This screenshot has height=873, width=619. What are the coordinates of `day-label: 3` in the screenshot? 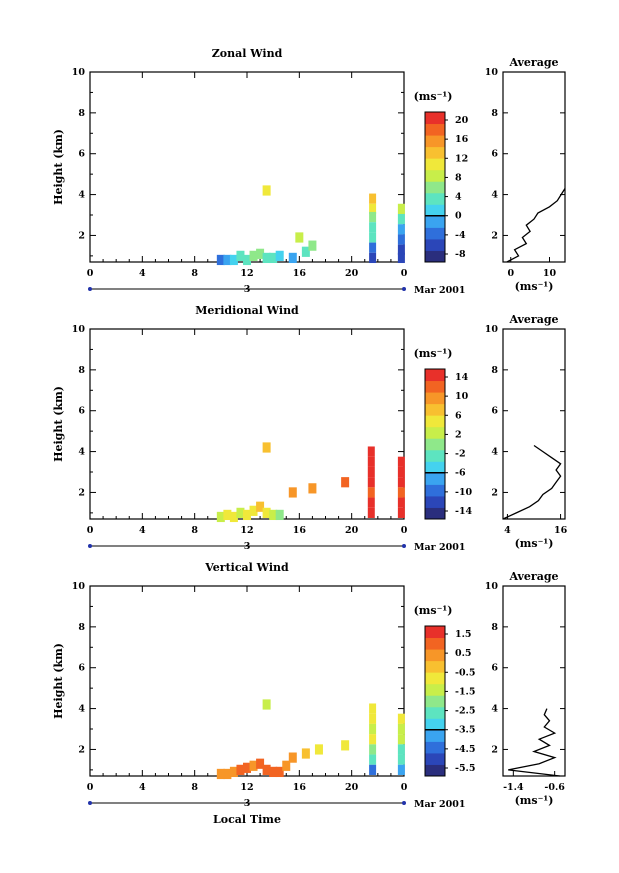 It's located at (247, 289).